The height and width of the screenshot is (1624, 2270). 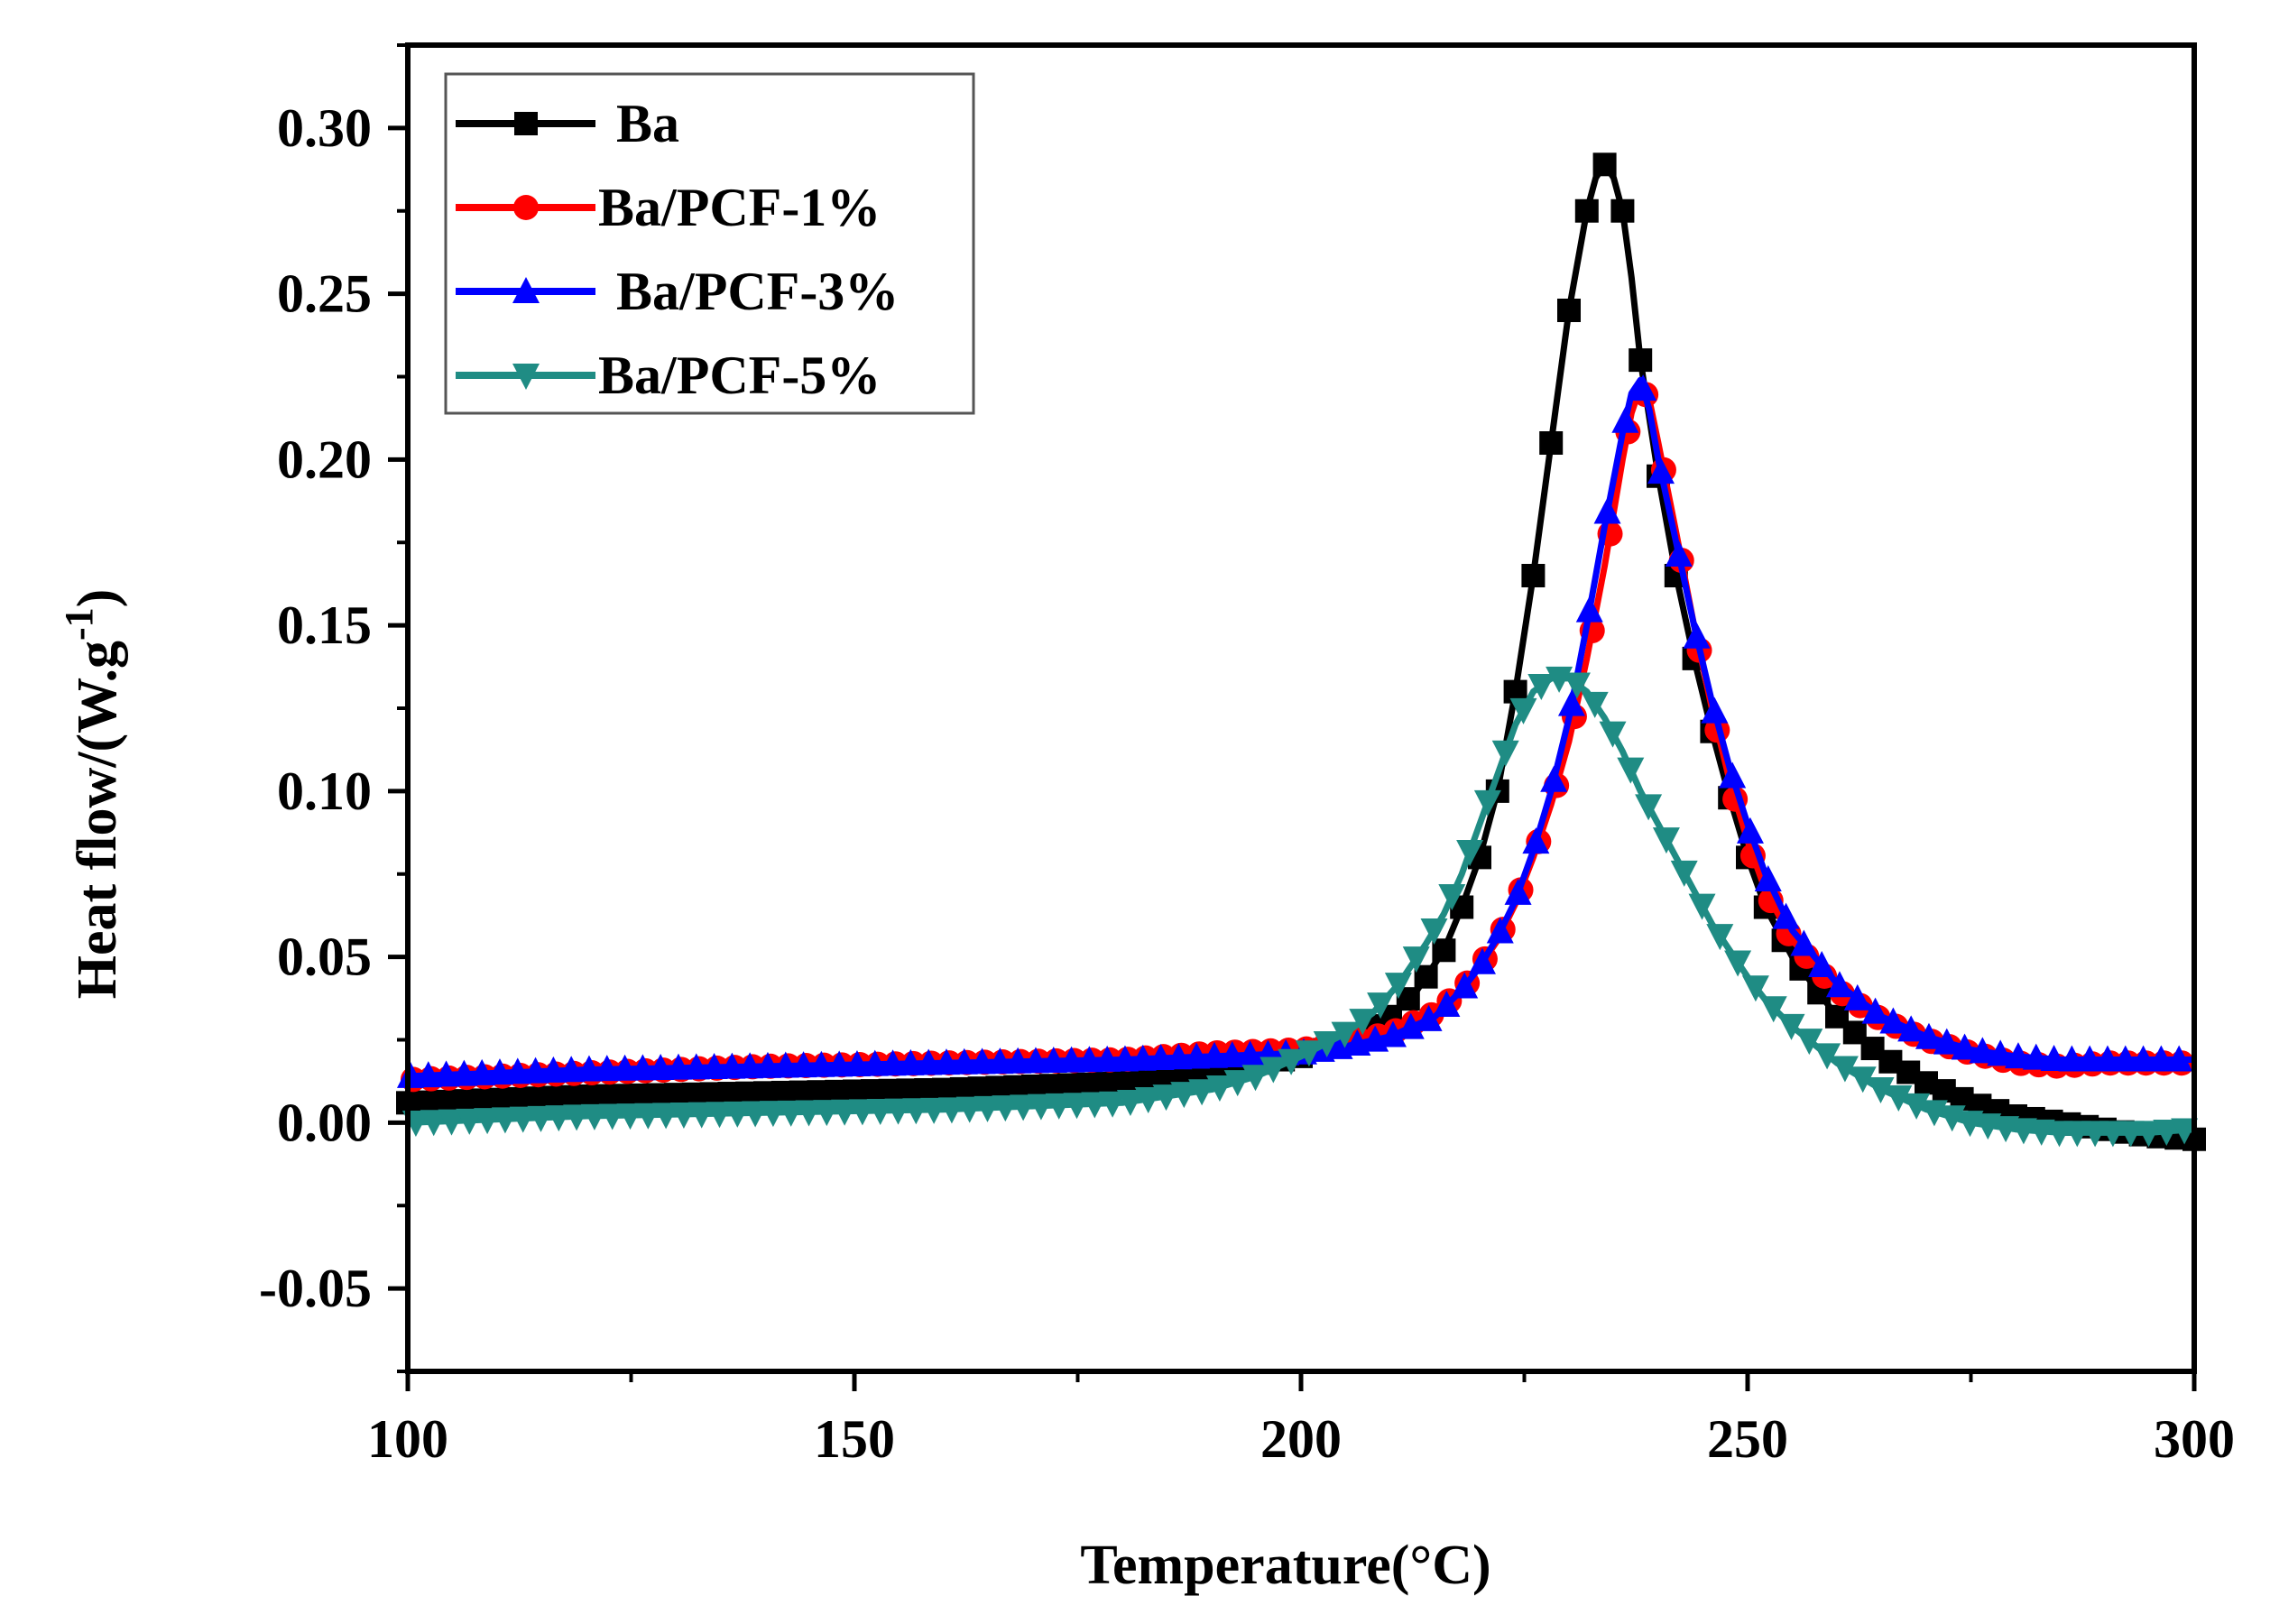 What do you see at coordinates (739, 208) in the screenshot?
I see `legend-label: Ba/PCF-1%` at bounding box center [739, 208].